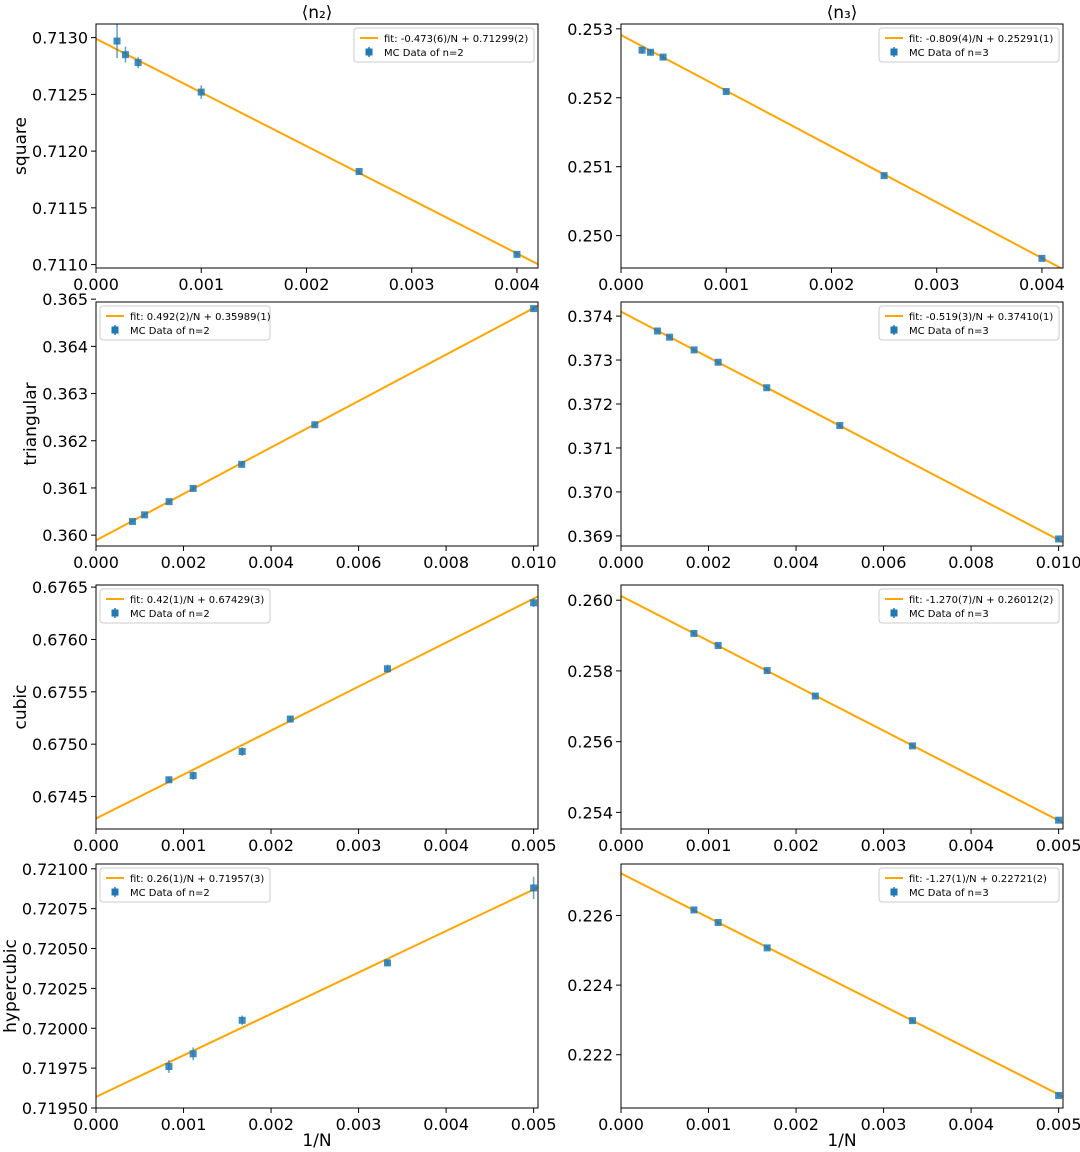 The image size is (1080, 1152). What do you see at coordinates (65, 535) in the screenshot?
I see `y-tick-label: 0.360` at bounding box center [65, 535].